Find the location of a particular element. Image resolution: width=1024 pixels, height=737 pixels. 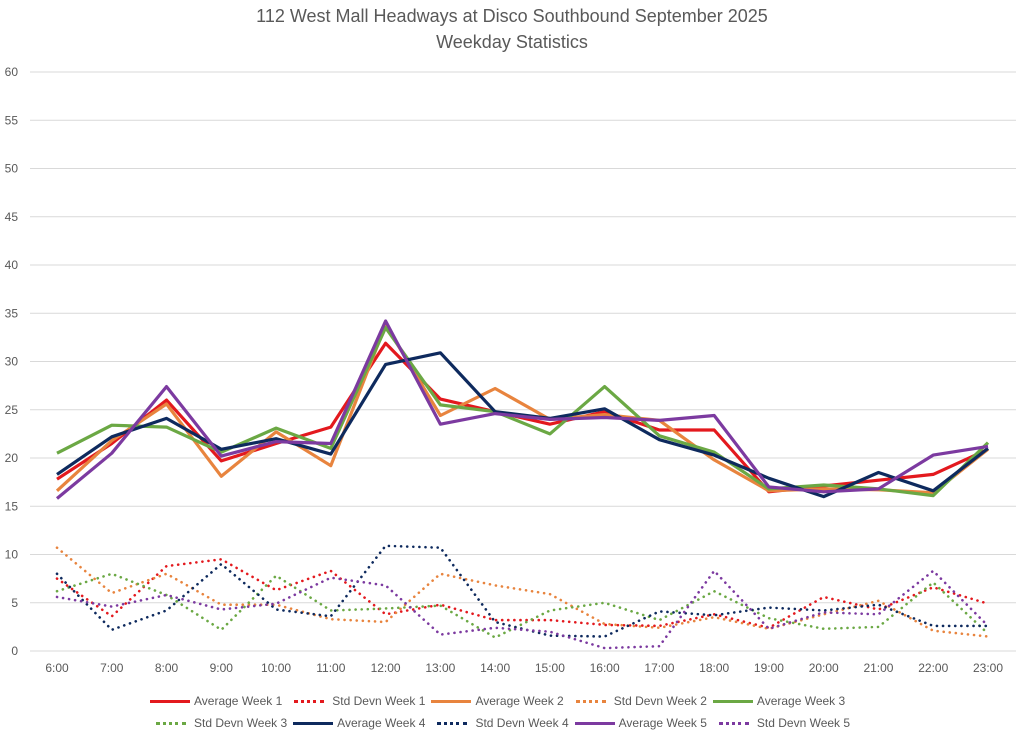

y-tick-label: 35 is located at coordinates (12, 313).